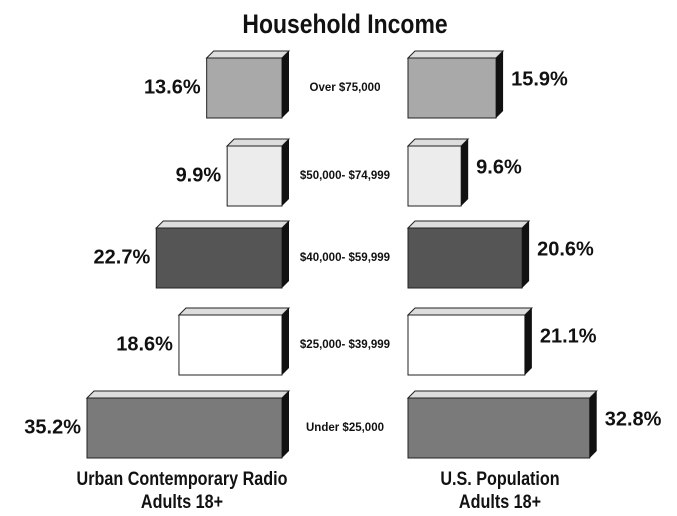 This screenshot has width=677, height=516. I want to click on category-label: $50,000- $74,999, so click(345, 176).